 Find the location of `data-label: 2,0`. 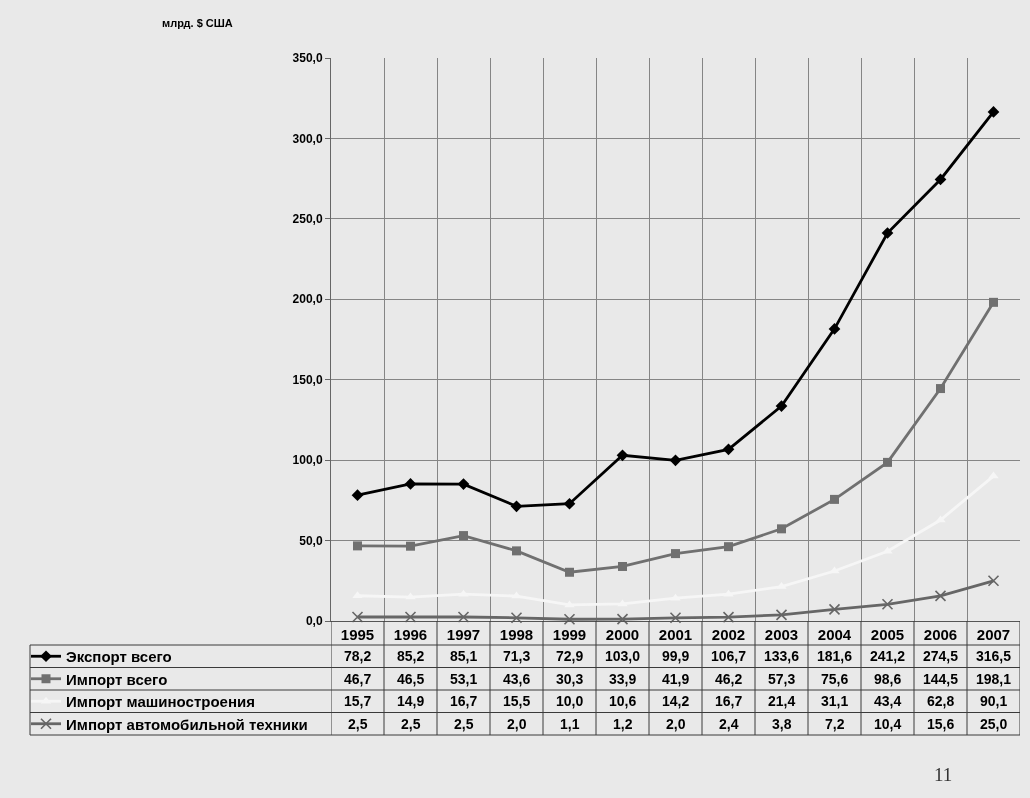

data-label: 2,0 is located at coordinates (517, 724).